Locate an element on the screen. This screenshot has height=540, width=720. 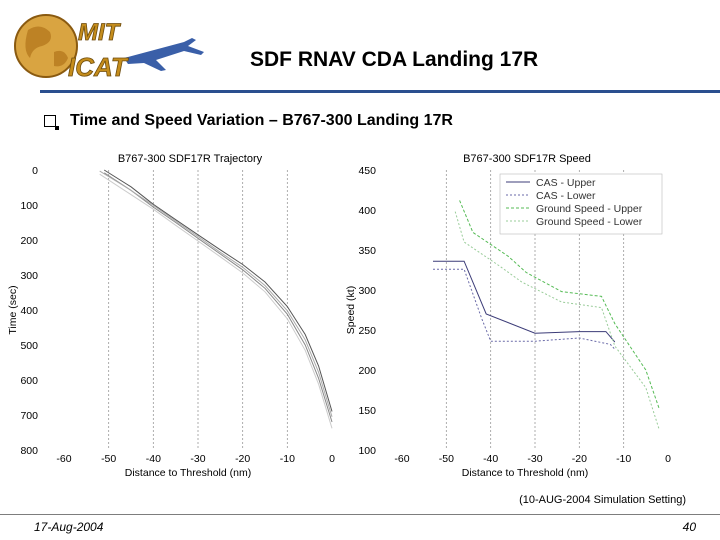
y-tick-label: 700 is located at coordinates (29, 416).